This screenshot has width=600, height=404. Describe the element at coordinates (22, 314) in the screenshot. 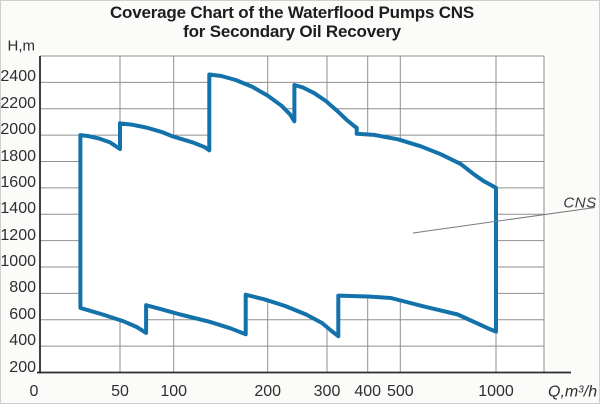

I see `y-tick-label-600: 600` at that location.